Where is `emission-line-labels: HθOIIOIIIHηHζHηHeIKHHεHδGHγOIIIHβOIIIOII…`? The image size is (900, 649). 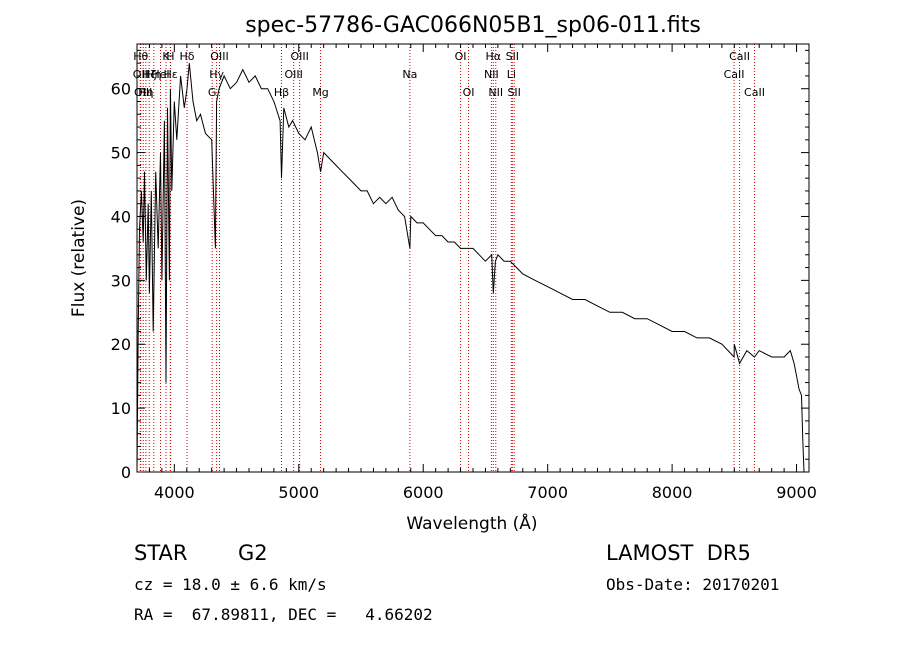 emission-line-labels: HθOIIOIIIHηHζHηHeIKHHεHδGHγOIIIHβOIIIOII… is located at coordinates (449, 74).